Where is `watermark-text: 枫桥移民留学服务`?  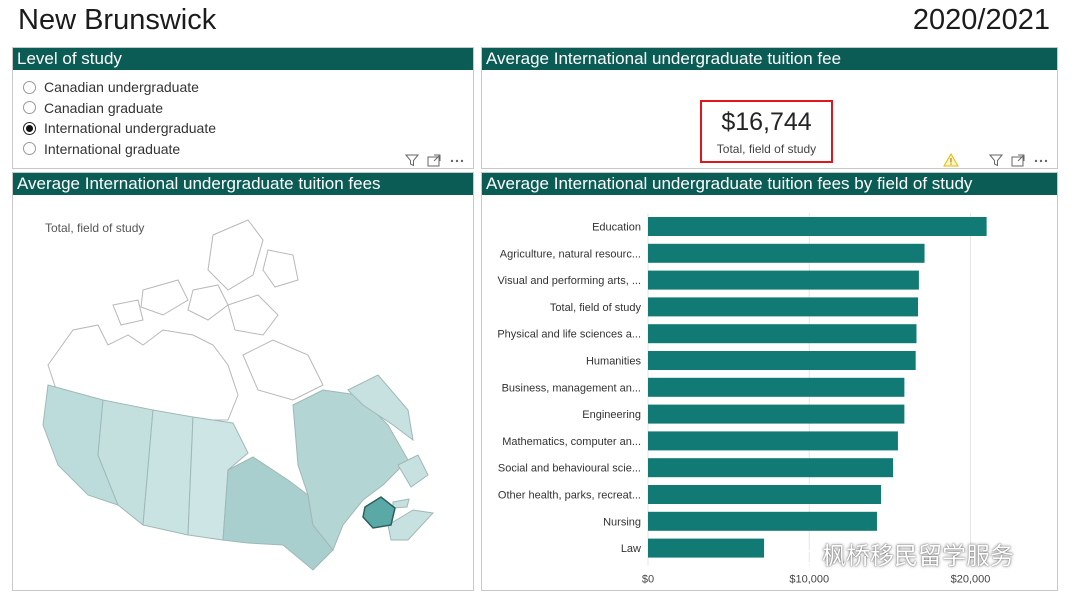
watermark-text: 枫桥移民留学服务 is located at coordinates (918, 556).